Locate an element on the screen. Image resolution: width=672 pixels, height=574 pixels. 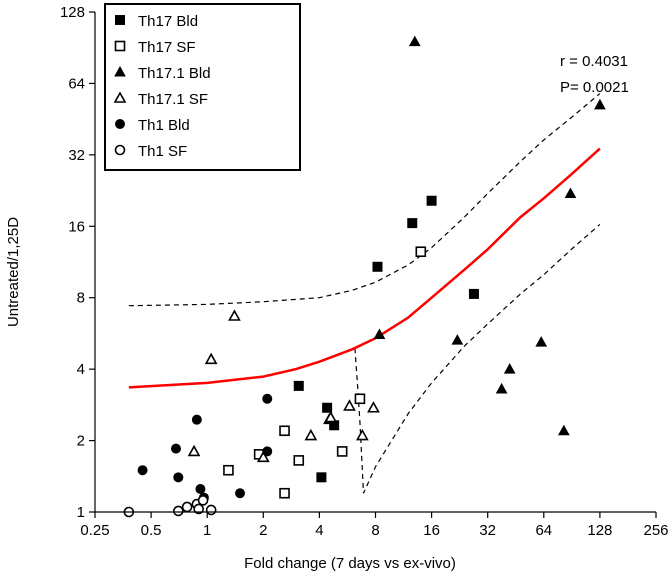
legend-label: Th17.1 SF is located at coordinates (173, 99).